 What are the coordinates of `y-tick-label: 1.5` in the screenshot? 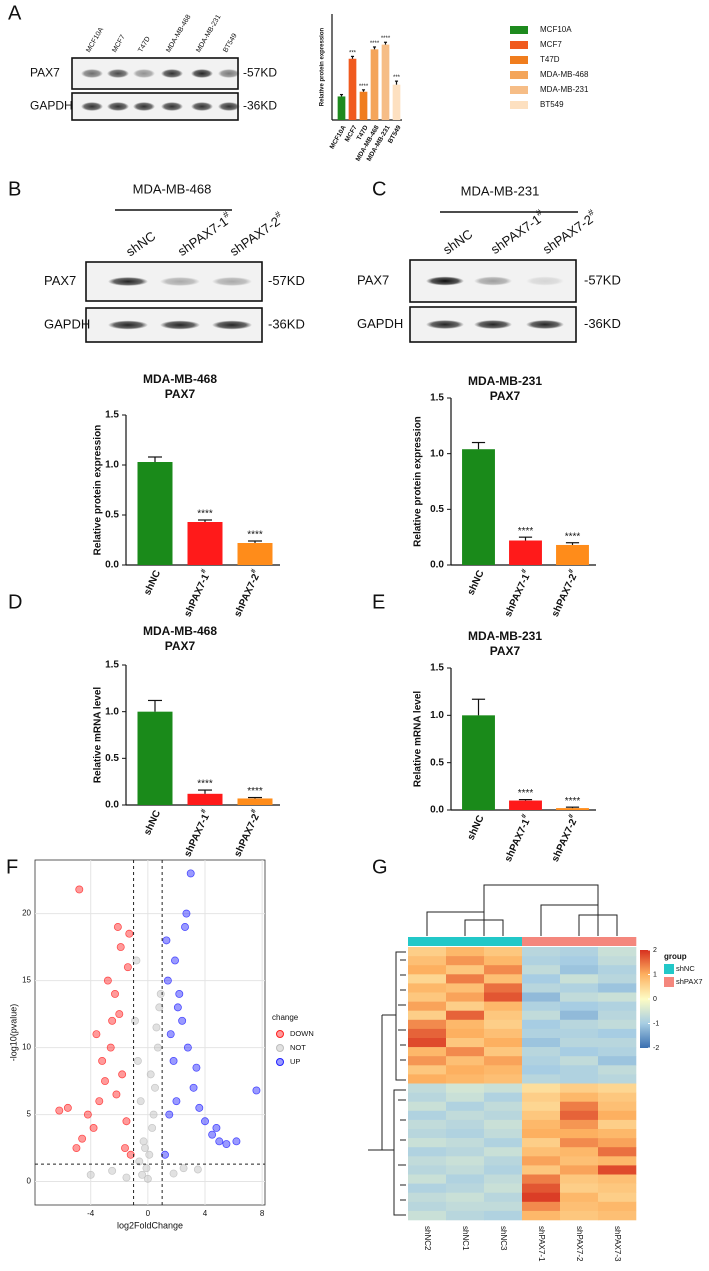 It's located at (112, 665).